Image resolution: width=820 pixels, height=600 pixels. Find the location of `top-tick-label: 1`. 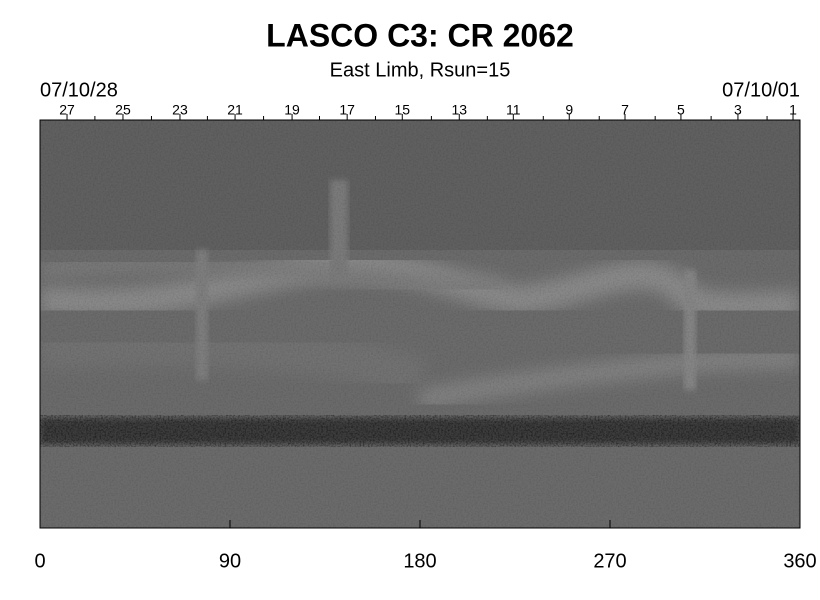

top-tick-label: 1 is located at coordinates (793, 110).